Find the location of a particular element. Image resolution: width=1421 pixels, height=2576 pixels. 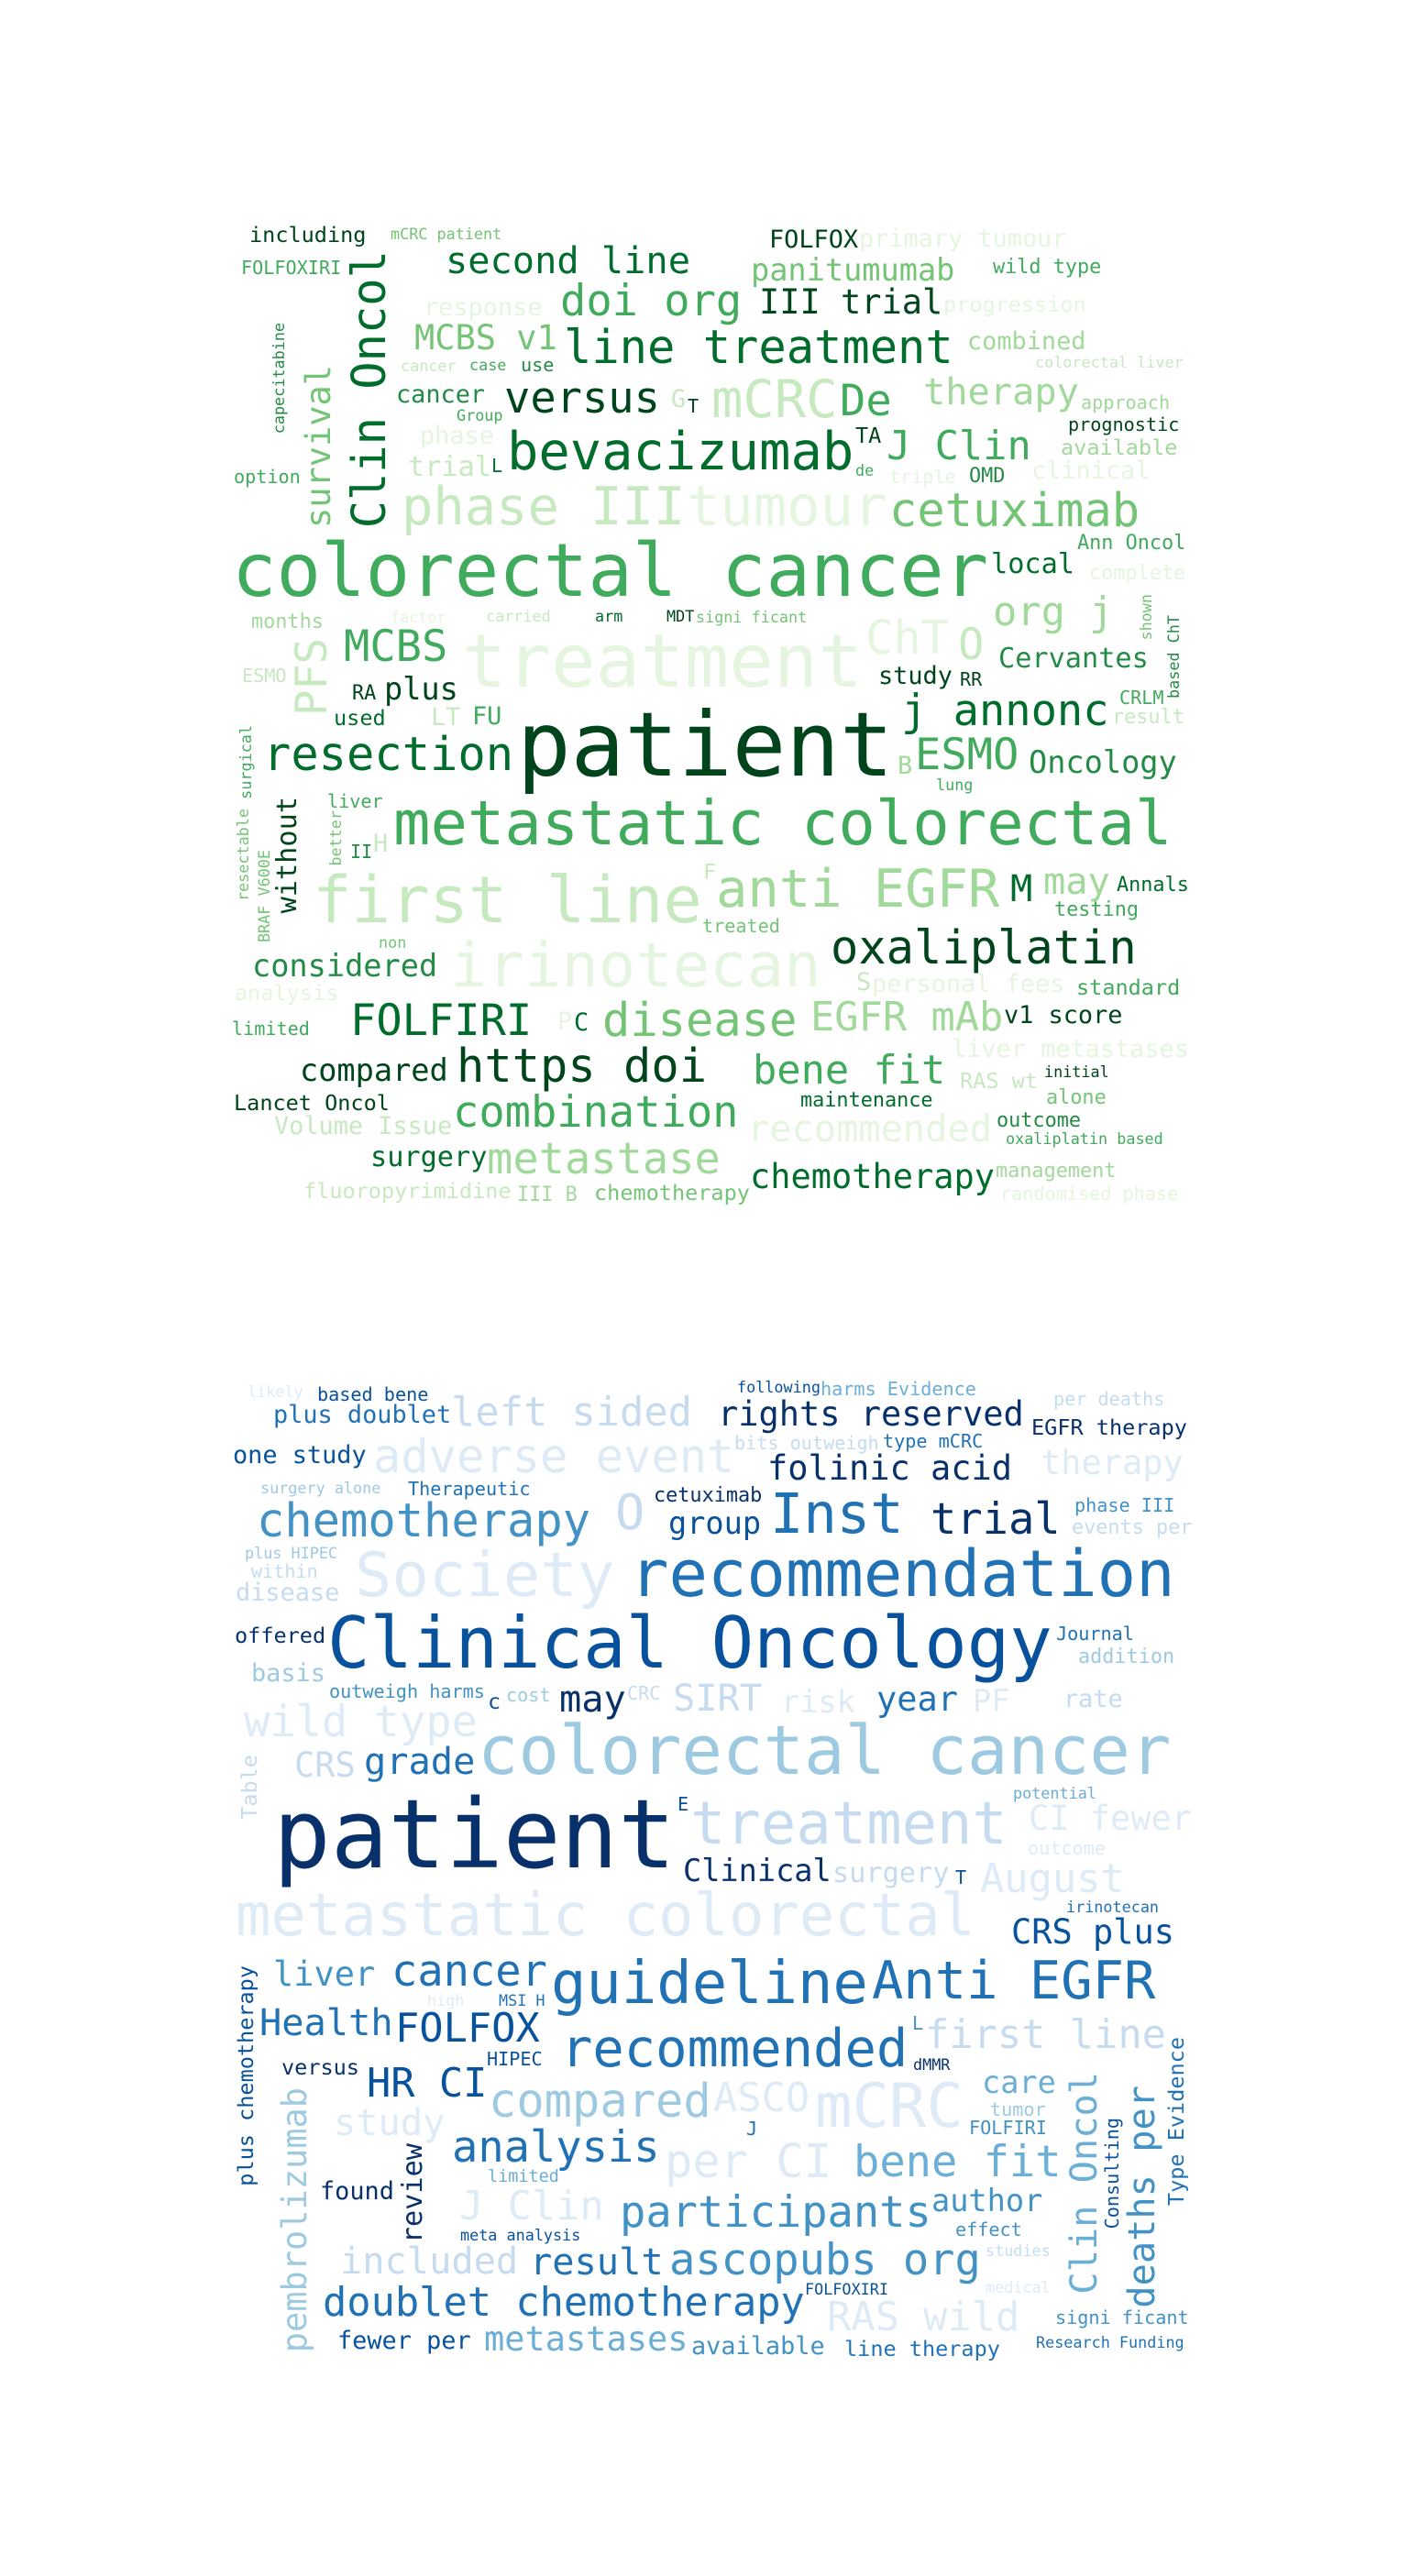

word: ESMO is located at coordinates (967, 755).